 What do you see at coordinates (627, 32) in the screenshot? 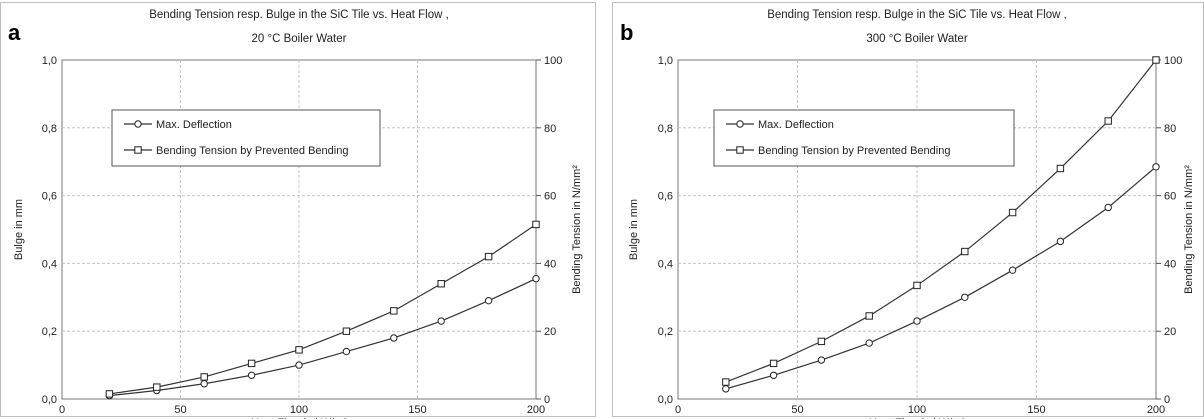
I see `panel-letter: b` at bounding box center [627, 32].